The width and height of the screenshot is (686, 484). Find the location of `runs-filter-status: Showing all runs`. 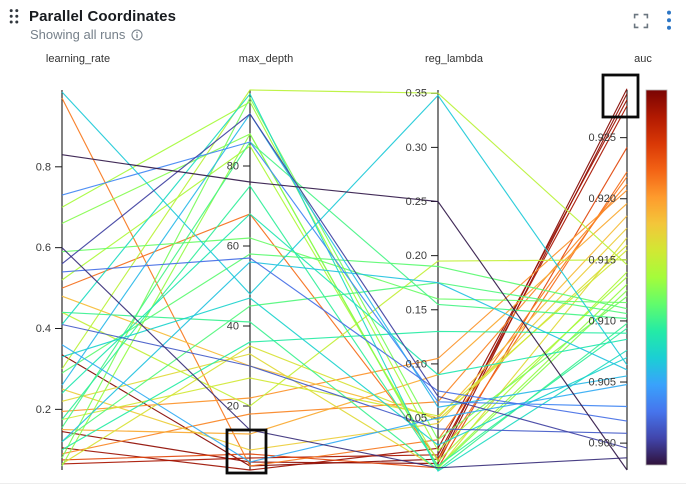

runs-filter-status: Showing all runs is located at coordinates (78, 34).